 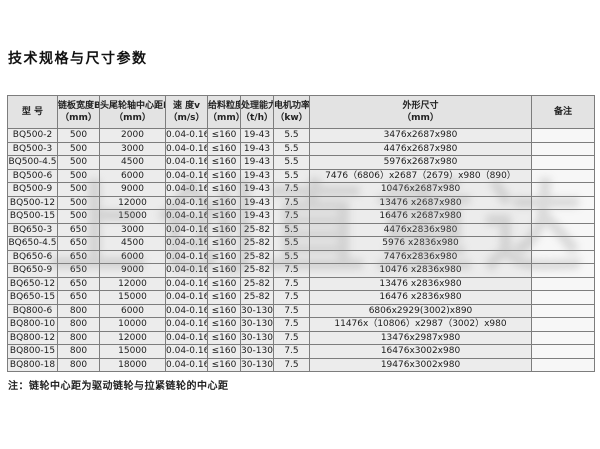 I want to click on cell-model: BQ500-3, so click(x=32, y=148).